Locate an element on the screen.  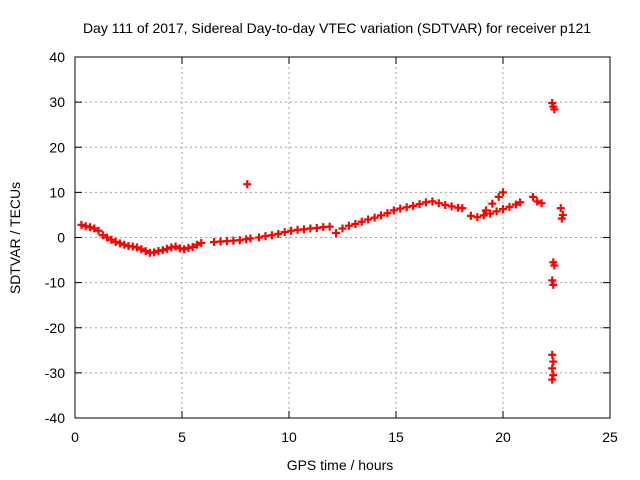
y-tick-label: -40 is located at coordinates (55, 418).